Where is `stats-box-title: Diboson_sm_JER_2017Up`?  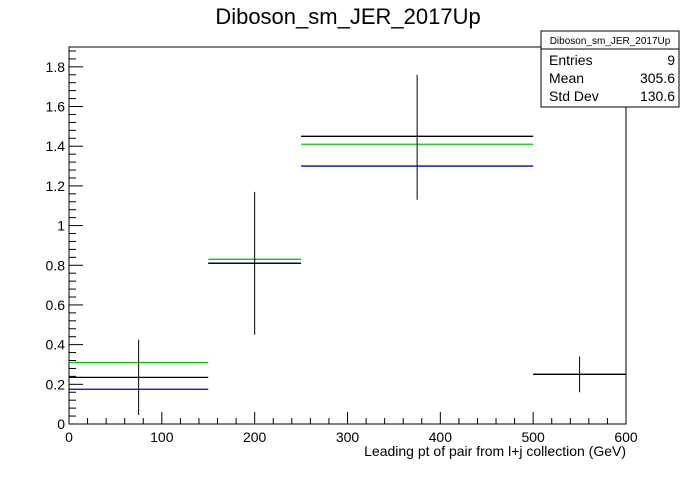
stats-box-title: Diboson_sm_JER_2017Up is located at coordinates (610, 41).